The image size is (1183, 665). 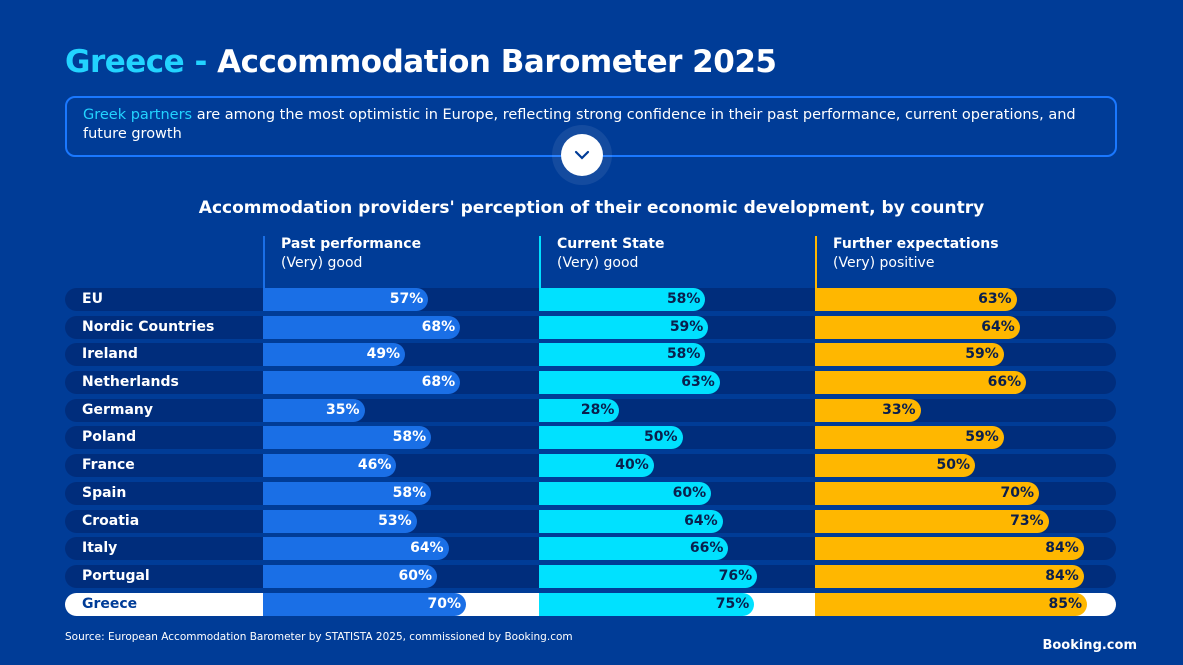 What do you see at coordinates (109, 437) in the screenshot?
I see `country-label: Poland` at bounding box center [109, 437].